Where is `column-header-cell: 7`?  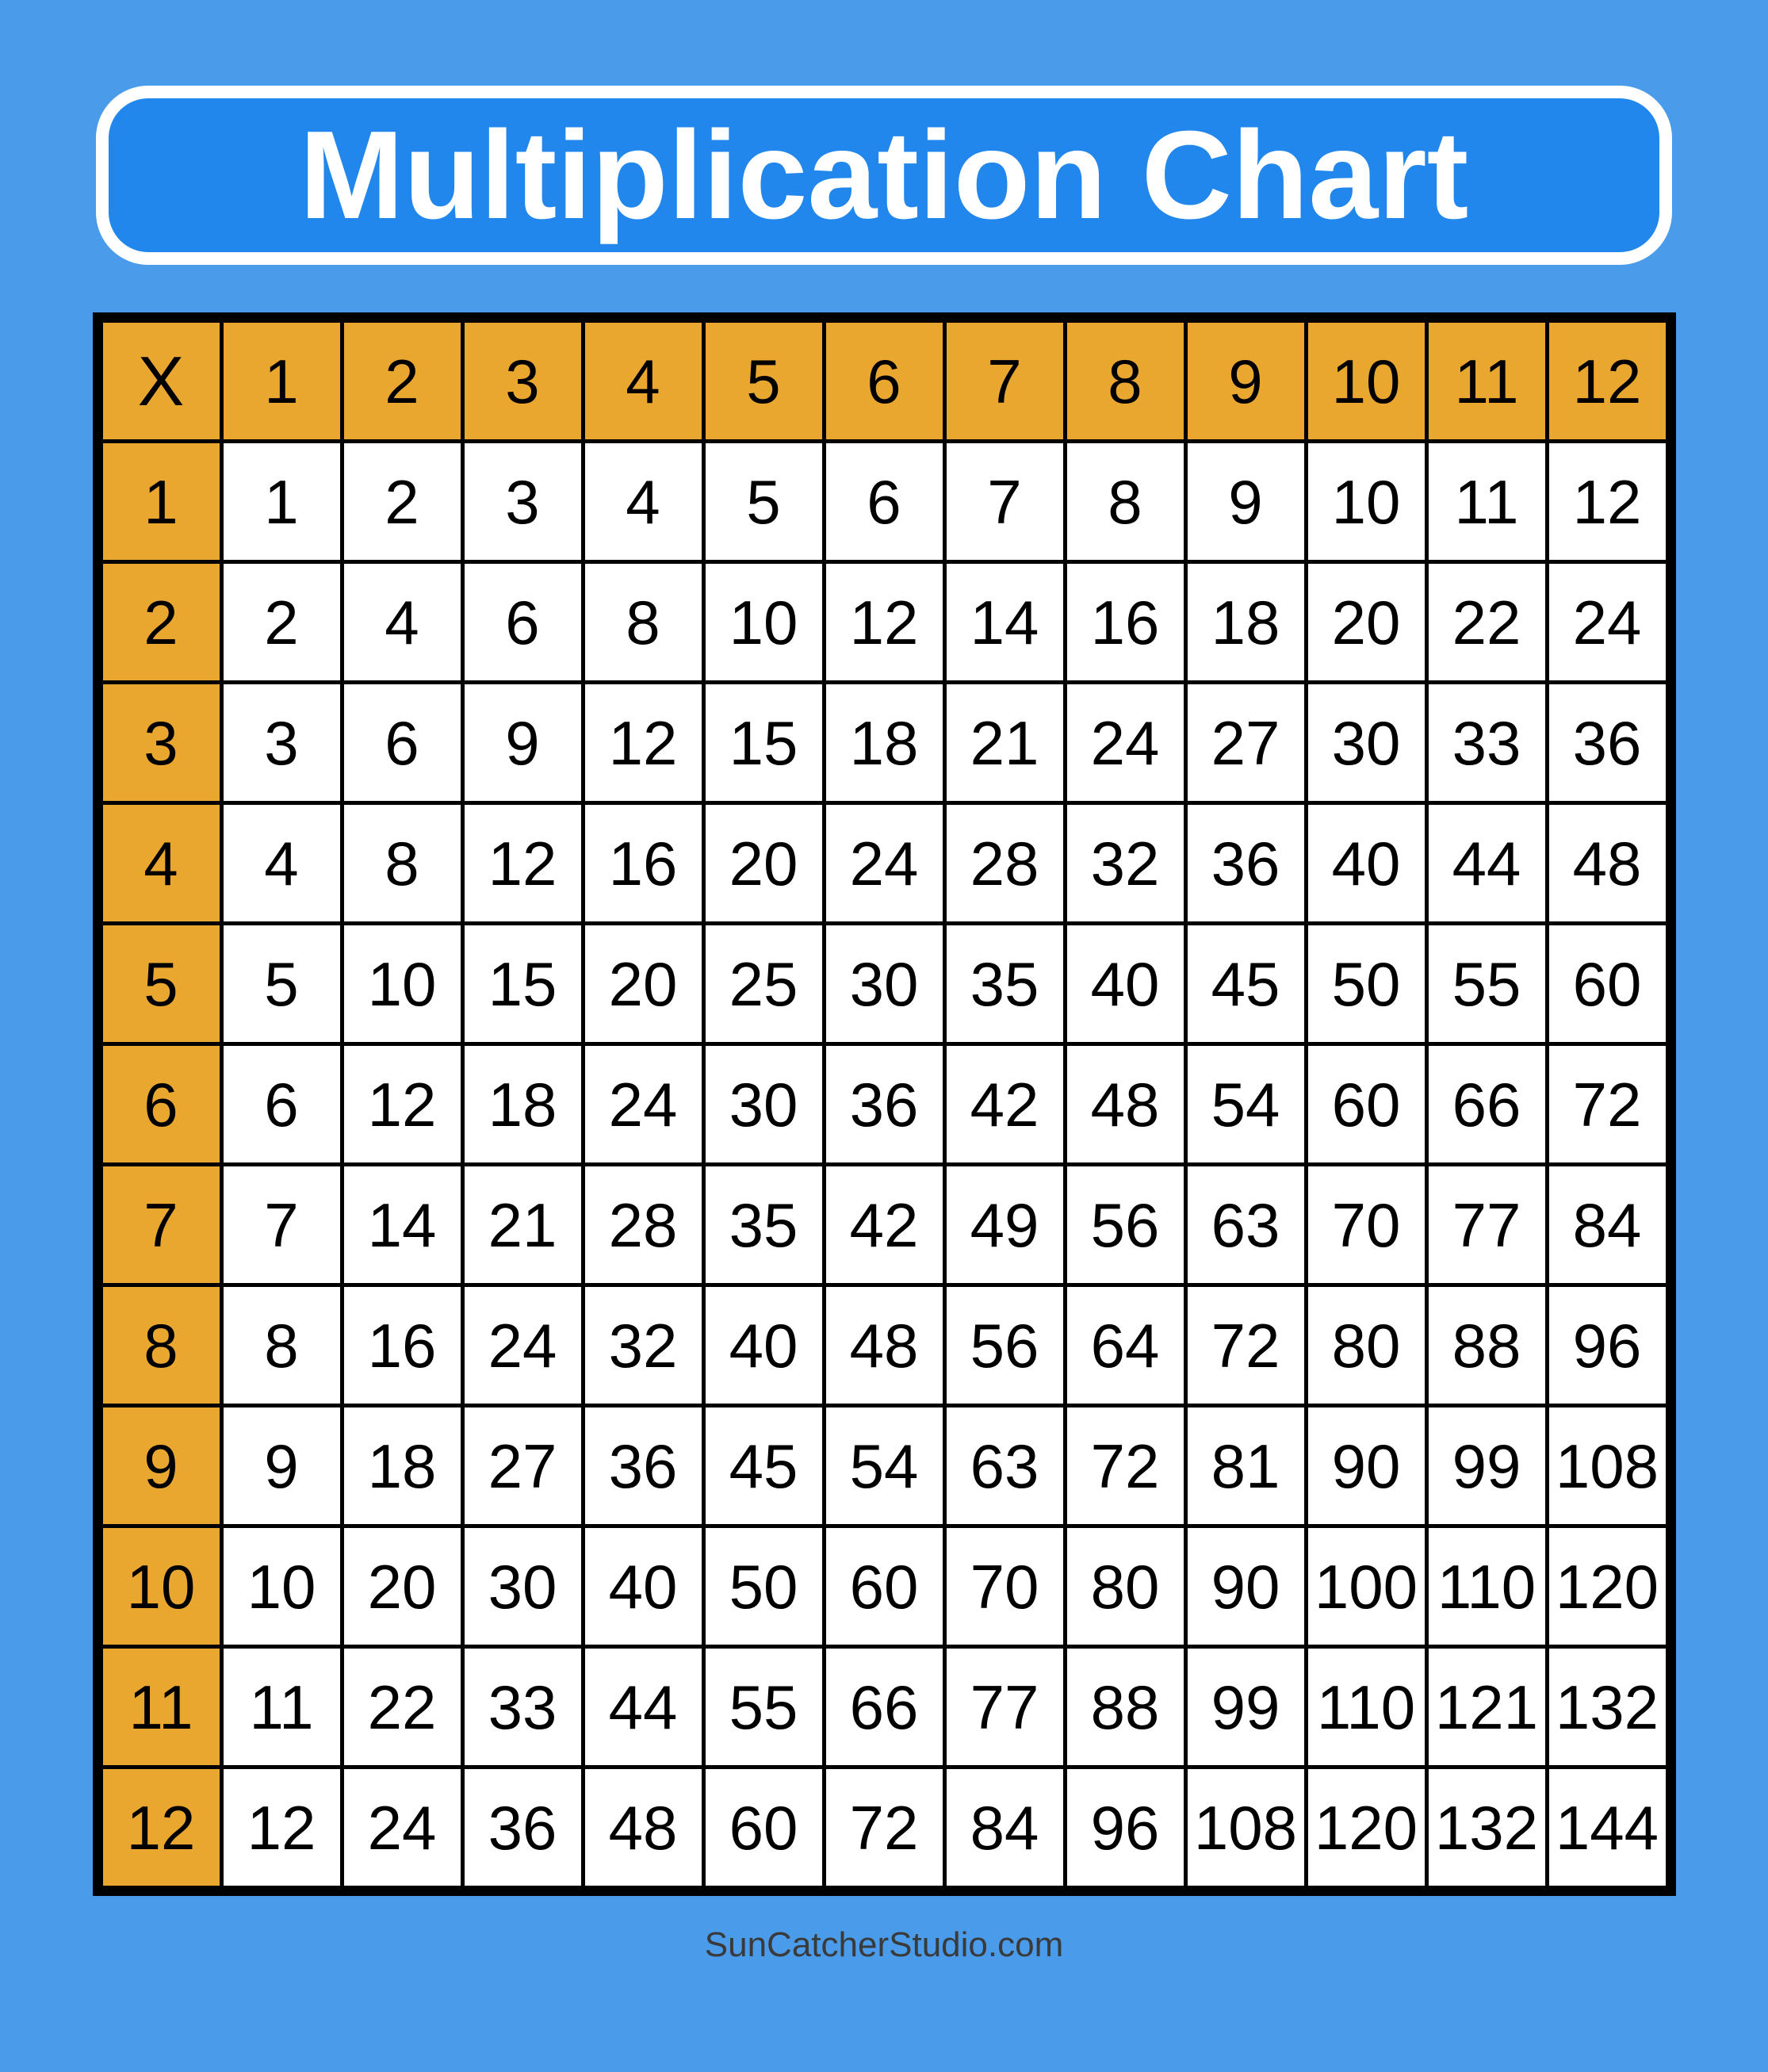
column-header-cell: 7 is located at coordinates (1004, 379).